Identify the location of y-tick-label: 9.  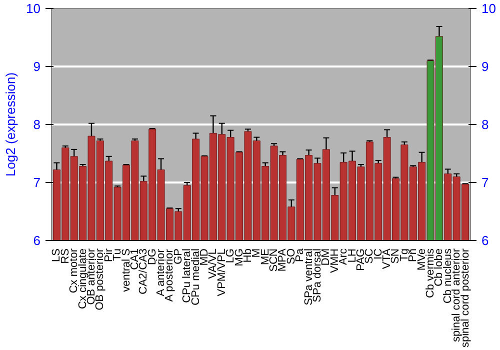
(37, 66).